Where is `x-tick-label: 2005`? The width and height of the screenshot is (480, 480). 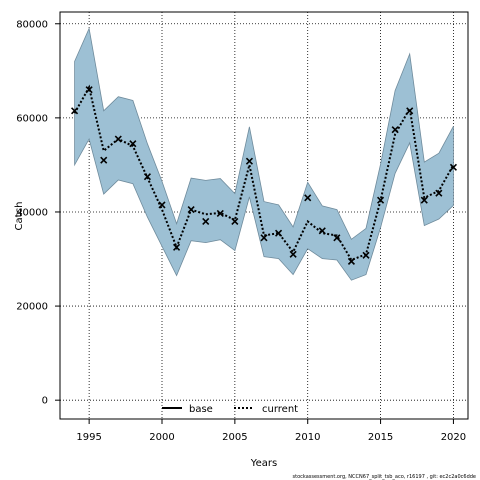
x-tick-label: 2005 is located at coordinates (234, 437).